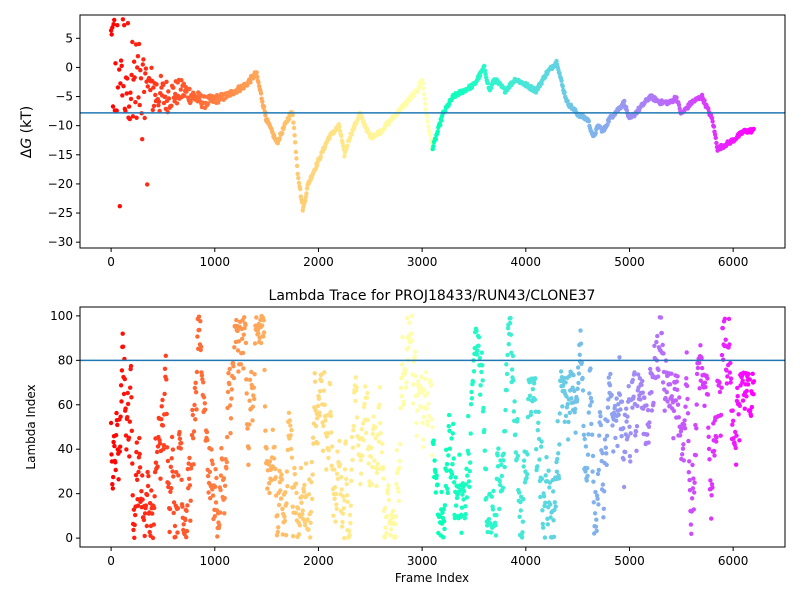 The height and width of the screenshot is (600, 800). I want to click on lambda-x-tick-label: 3000, so click(422, 561).